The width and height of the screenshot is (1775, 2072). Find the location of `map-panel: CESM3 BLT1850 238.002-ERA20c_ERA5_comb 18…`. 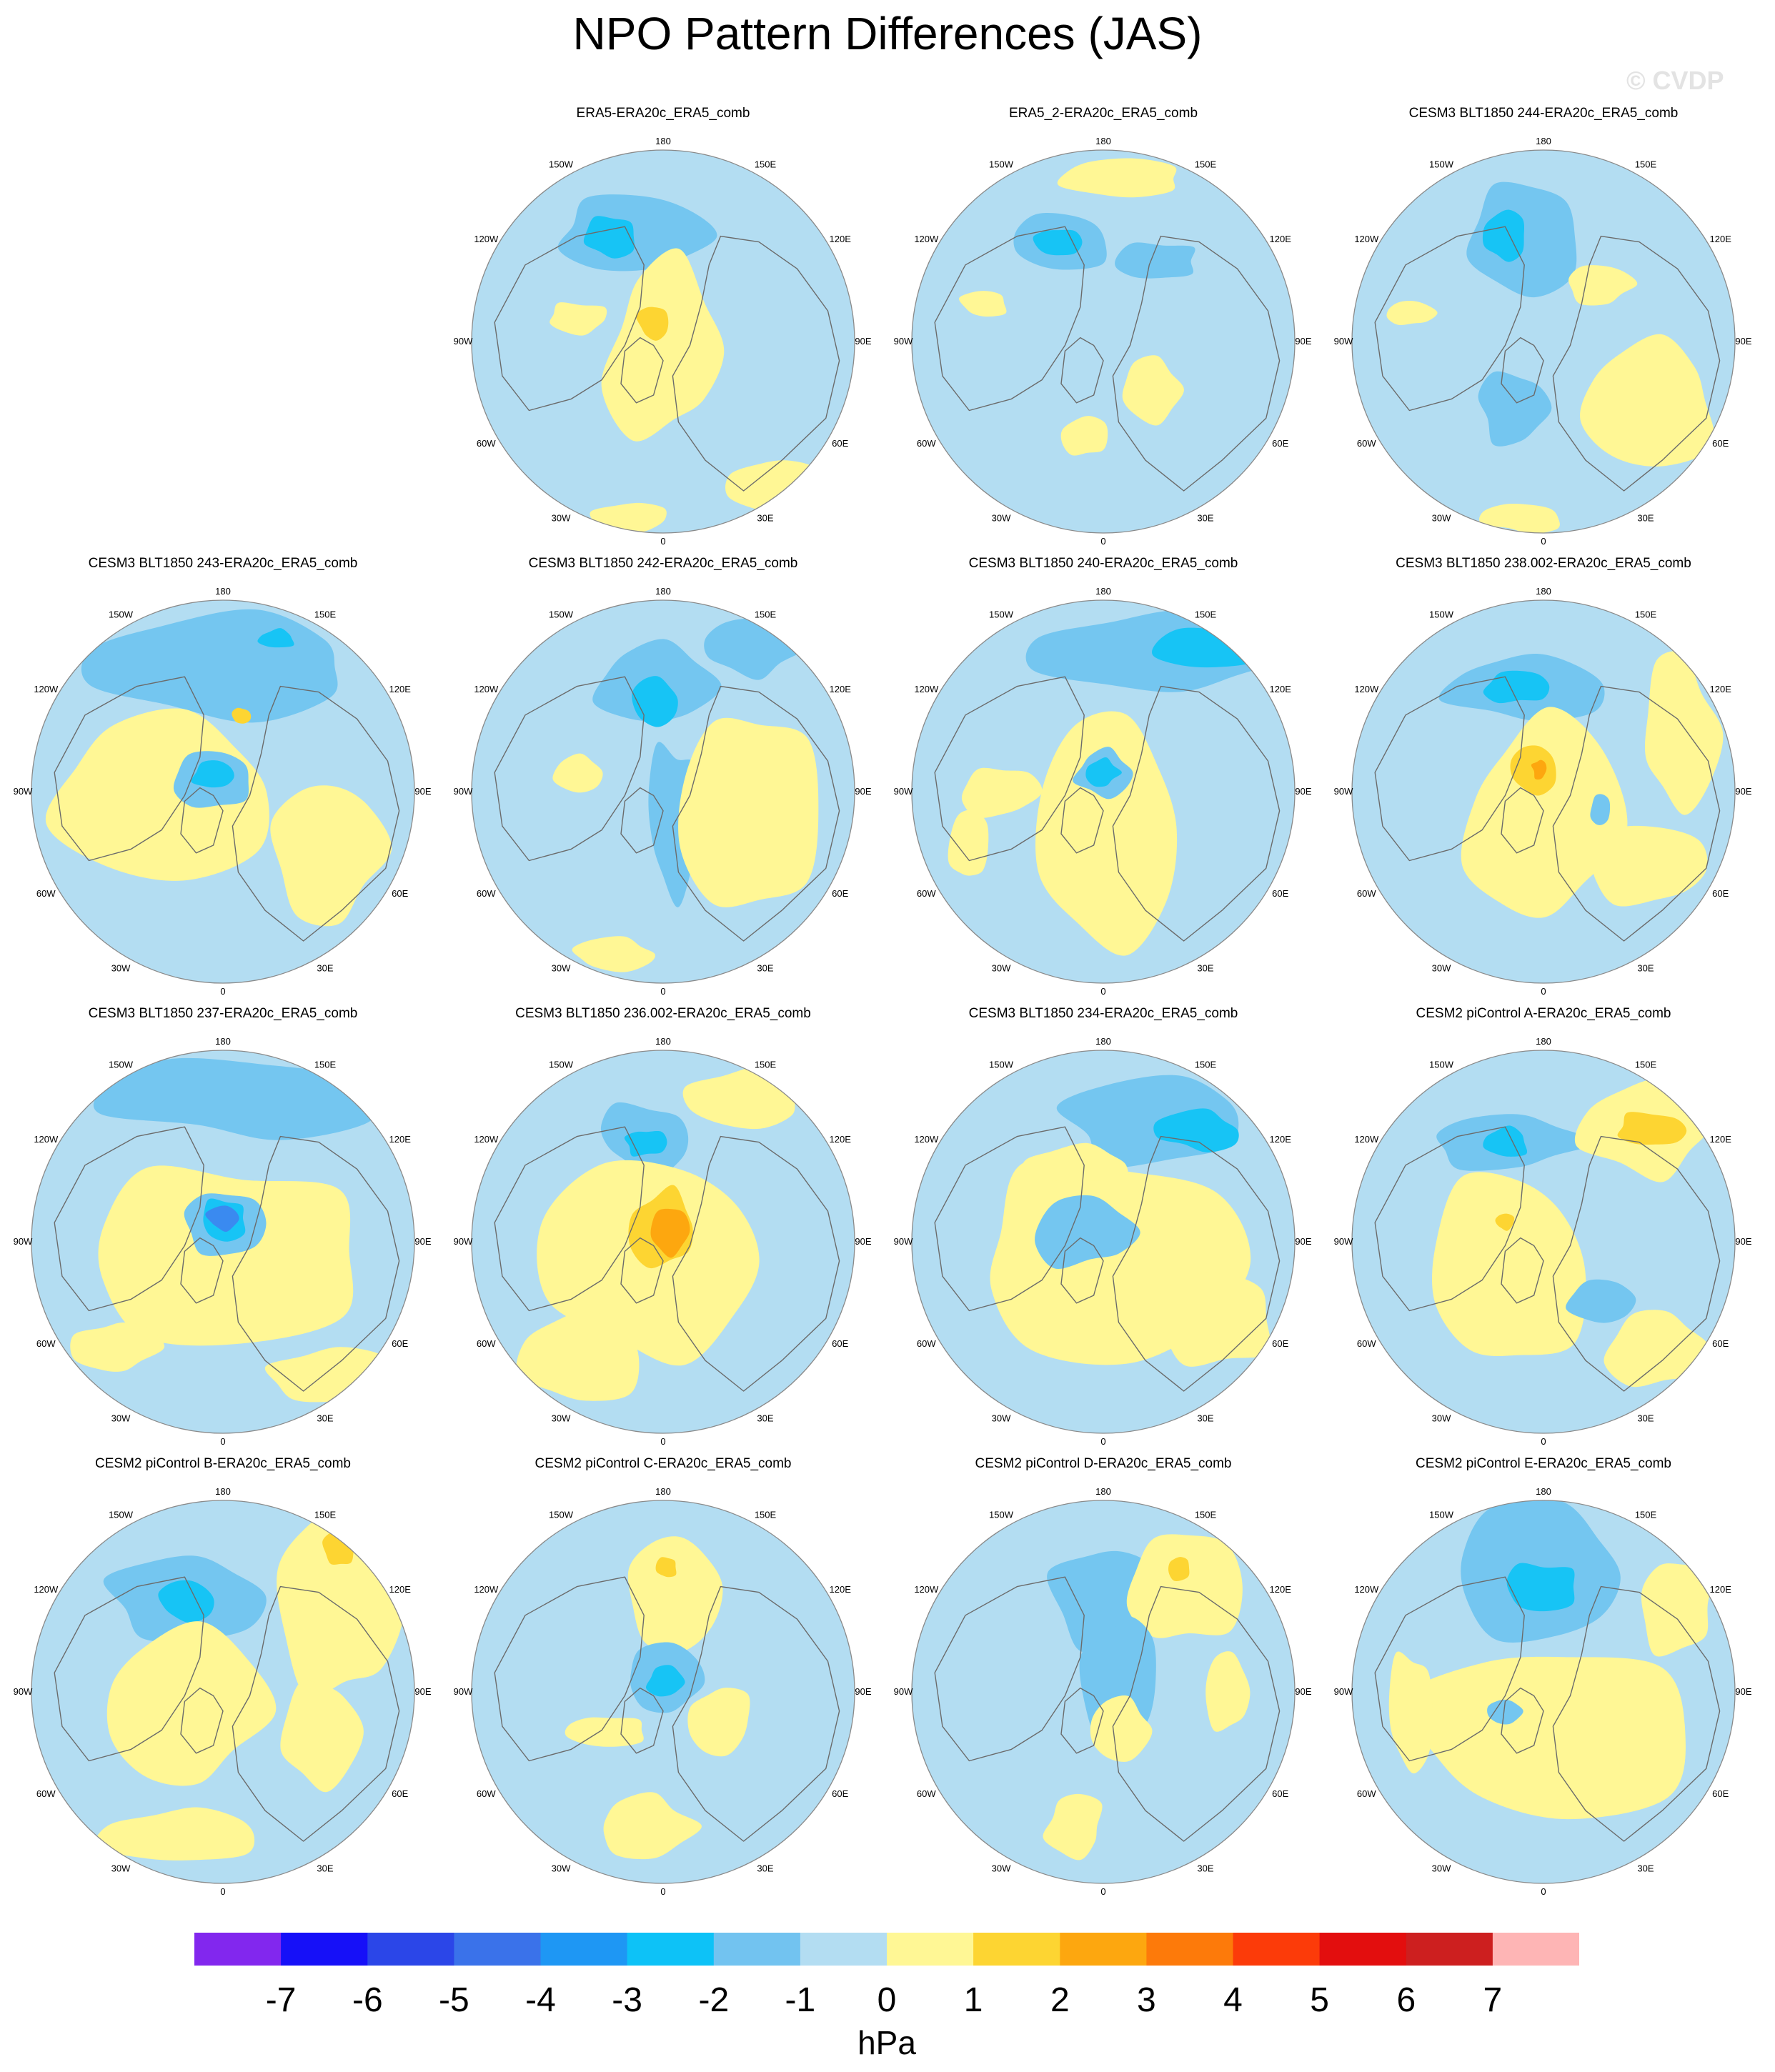

map-panel: CESM3 BLT1850 238.002-ERA20c_ERA5_comb 18… is located at coordinates (1543, 781).